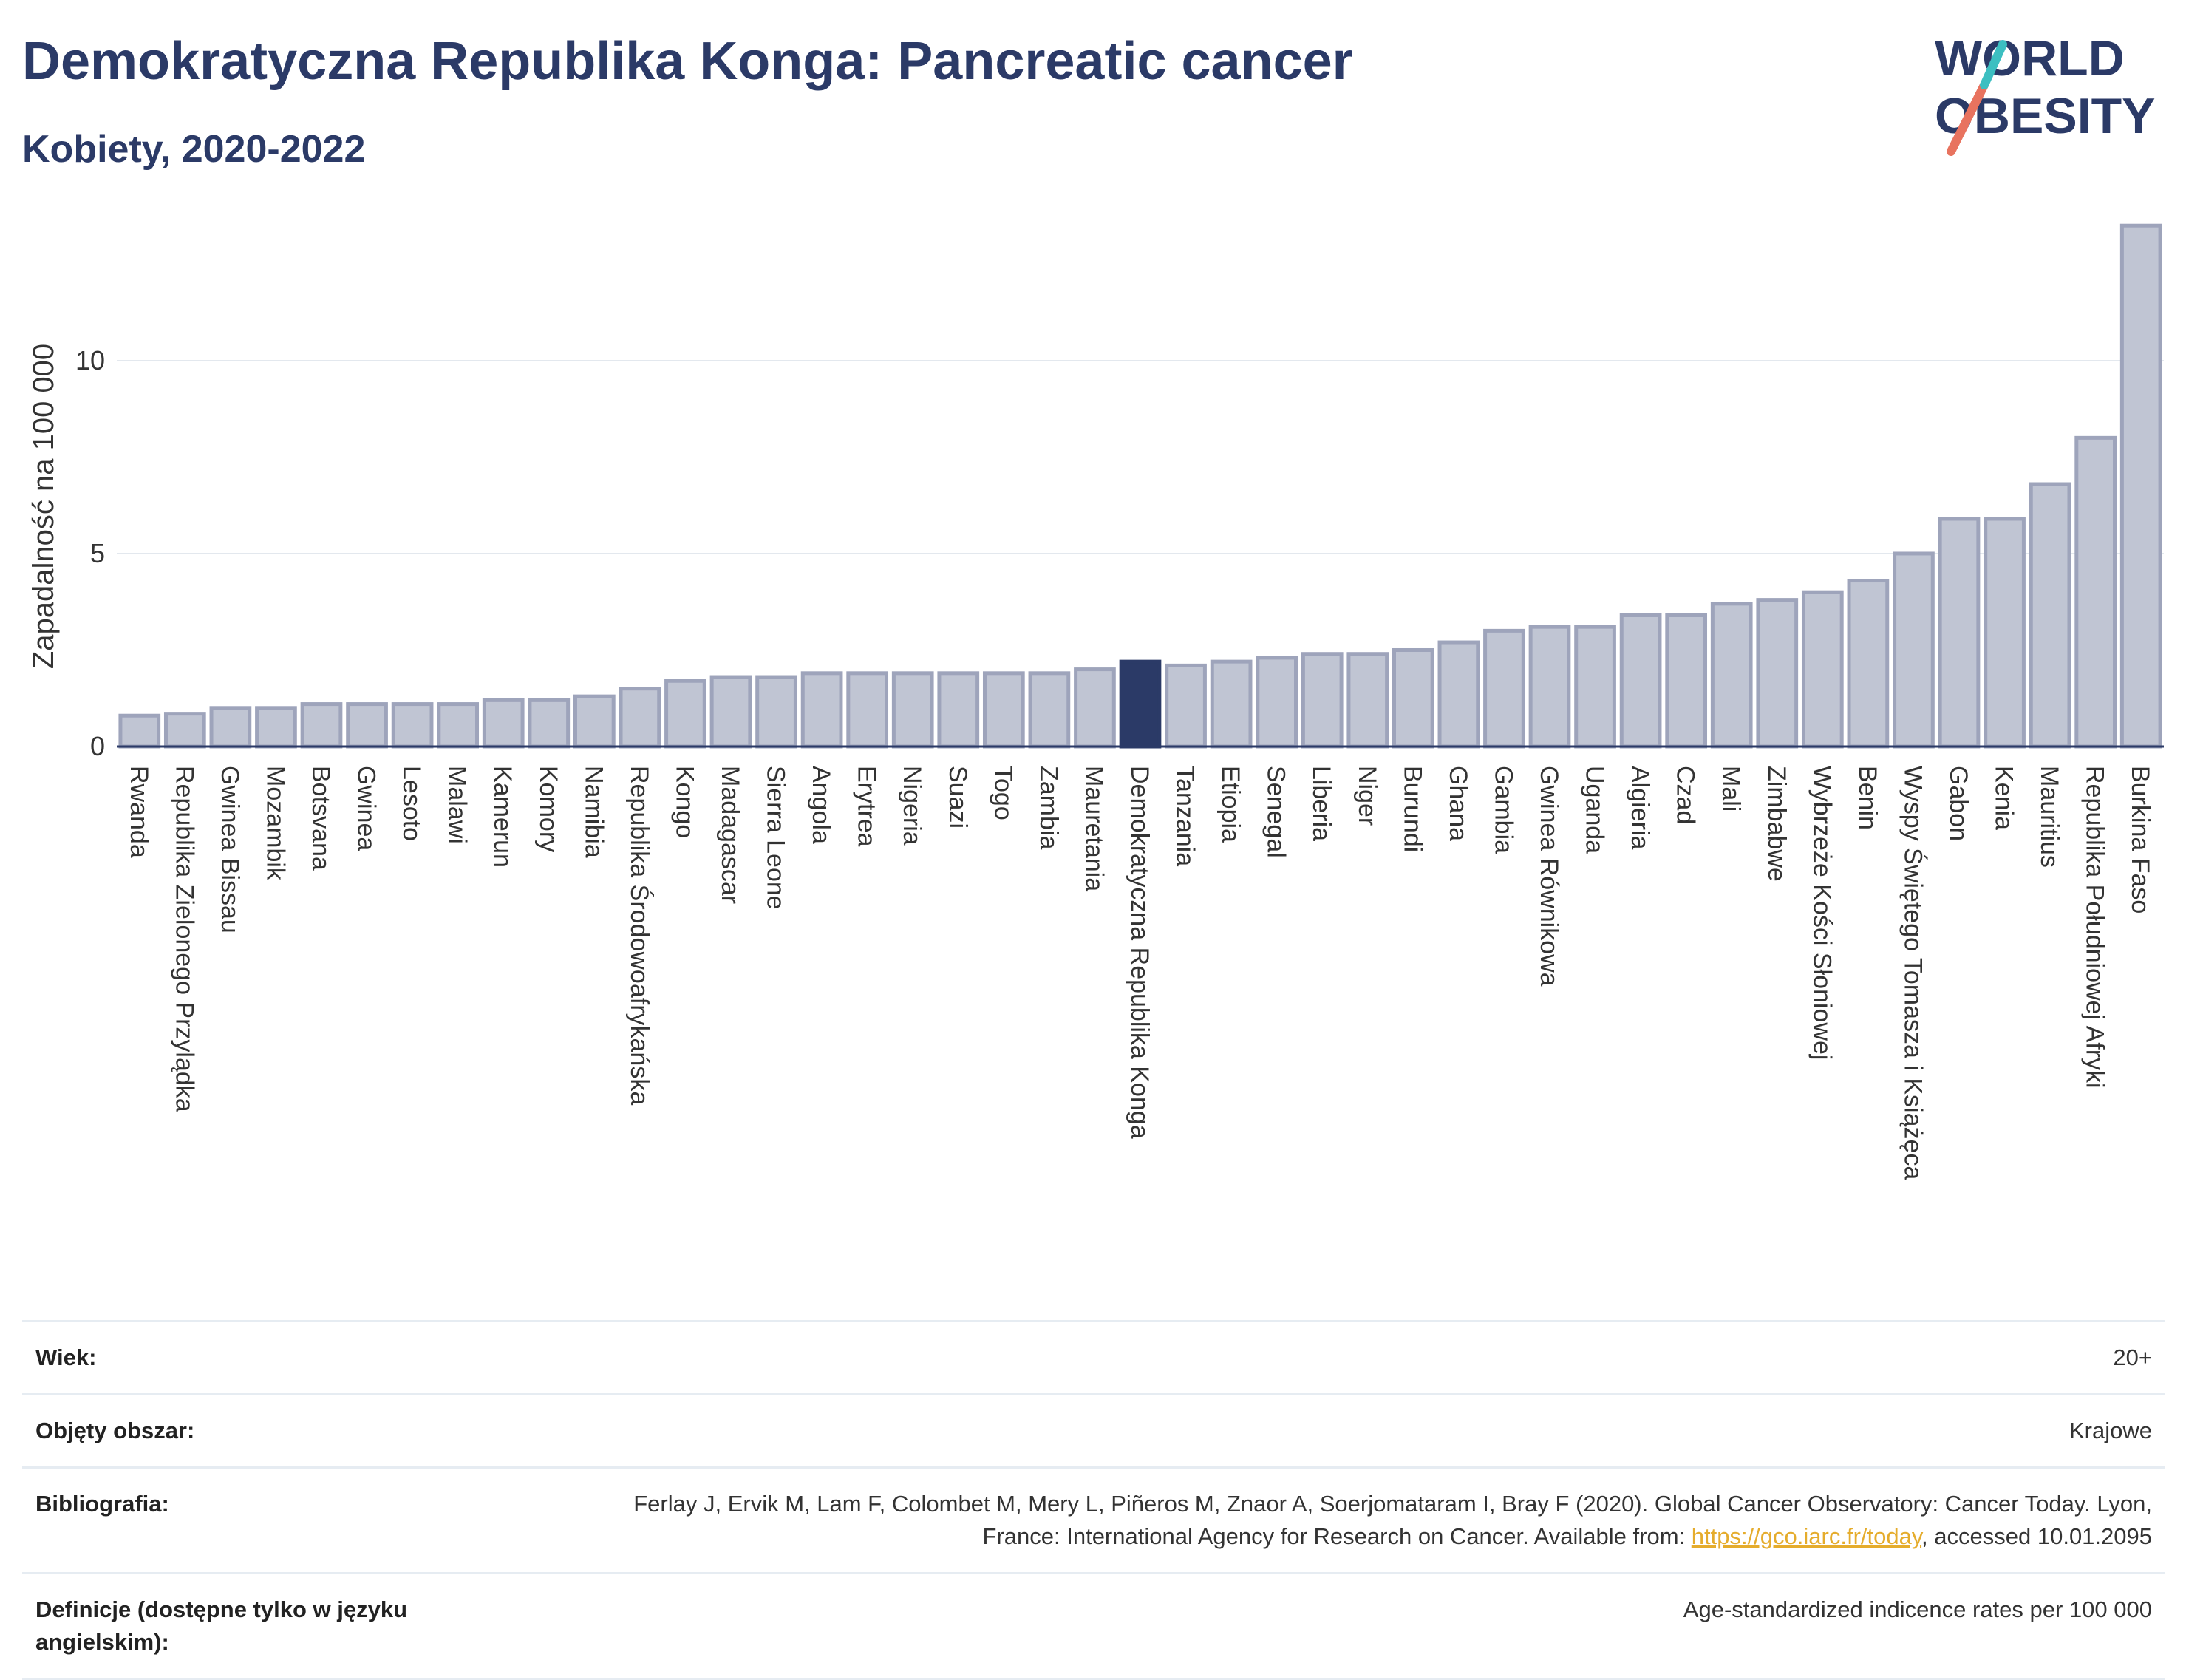 The width and height of the screenshot is (2186, 1680). Describe the element at coordinates (1595, 810) in the screenshot. I see `x-tick-label: Uganda` at that location.